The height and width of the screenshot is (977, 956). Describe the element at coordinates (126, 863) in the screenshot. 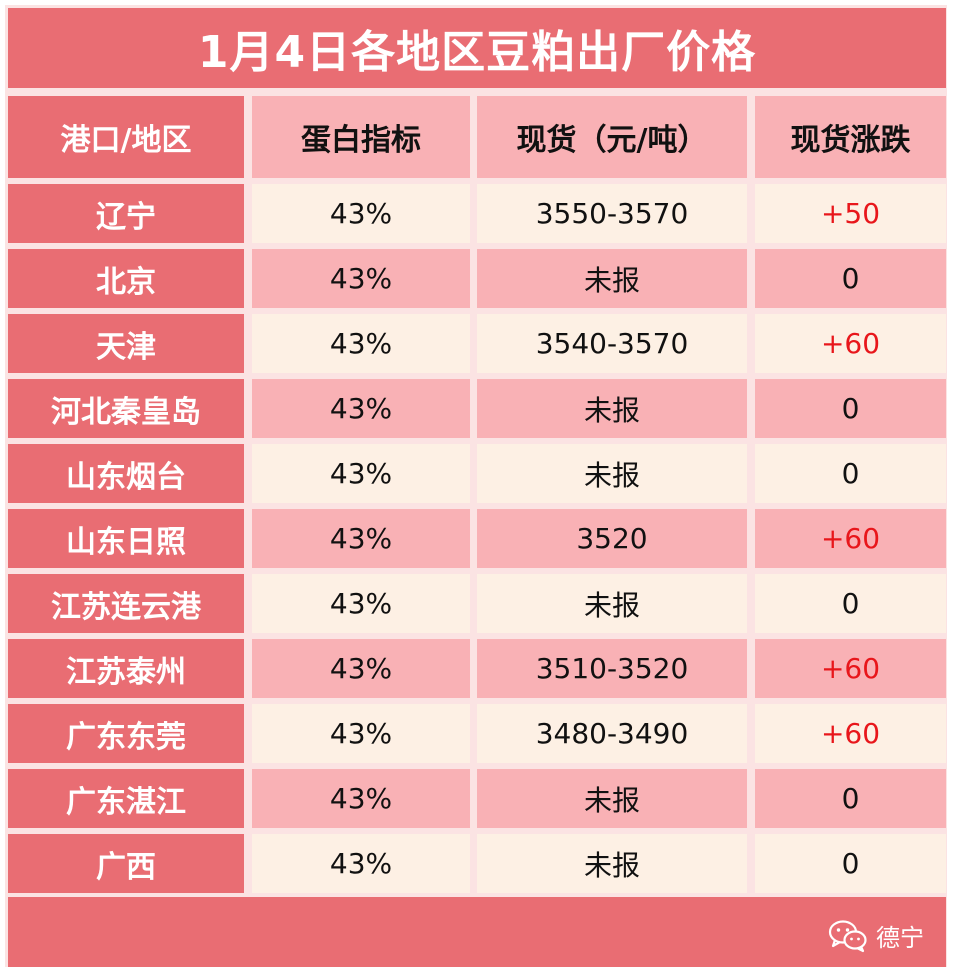

I see `table-cell-region: 广西` at that location.